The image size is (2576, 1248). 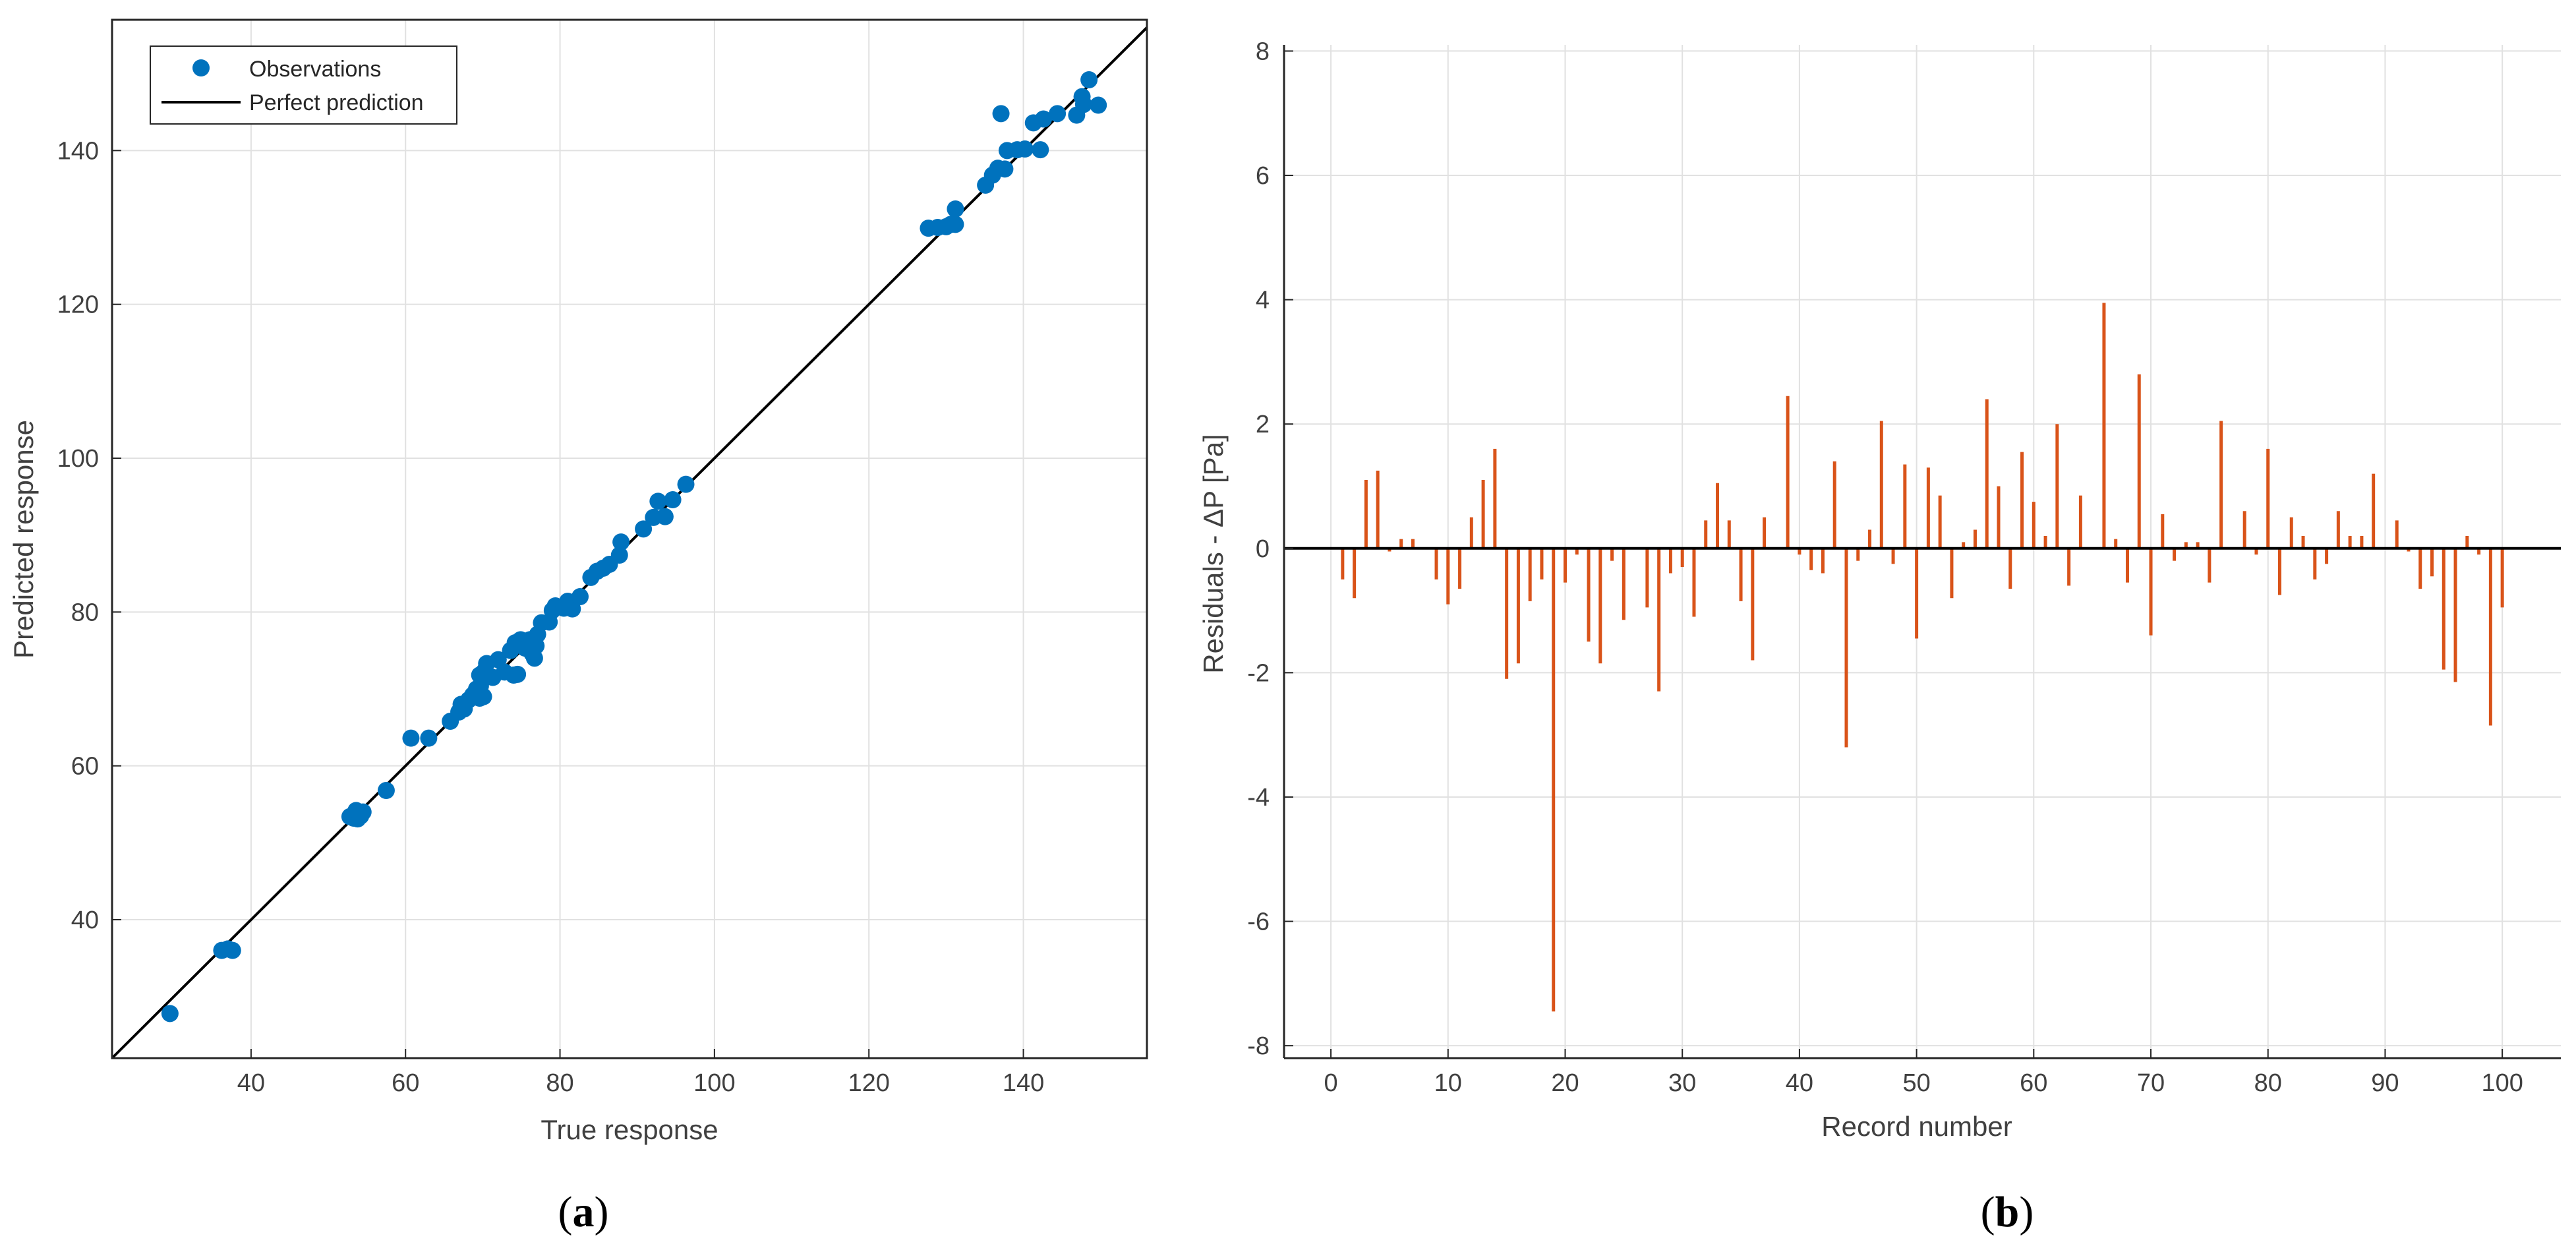 What do you see at coordinates (1258, 1046) in the screenshot?
I see `panel-b-y-tick-label: -8` at bounding box center [1258, 1046].